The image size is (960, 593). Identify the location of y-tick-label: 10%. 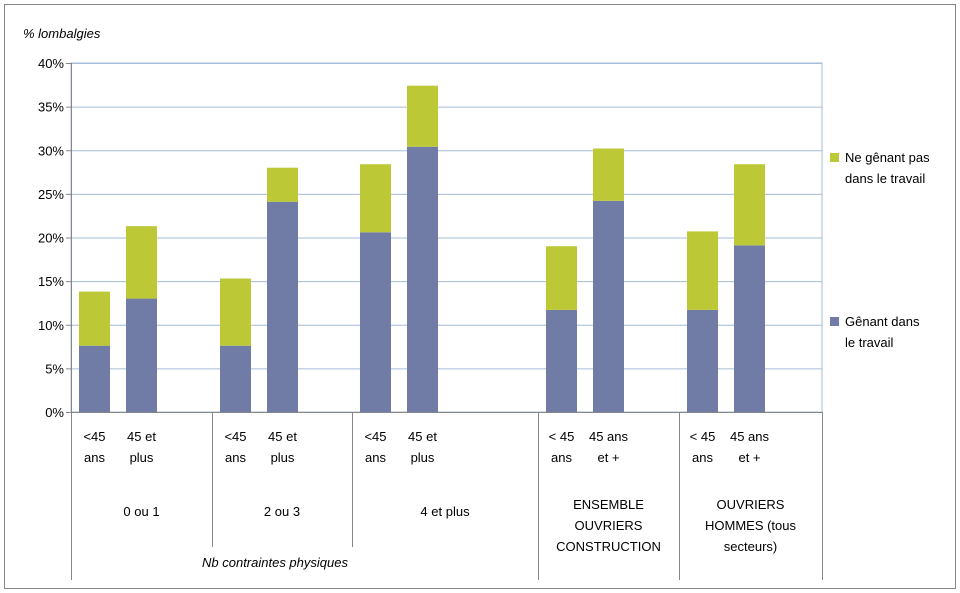
(51, 325).